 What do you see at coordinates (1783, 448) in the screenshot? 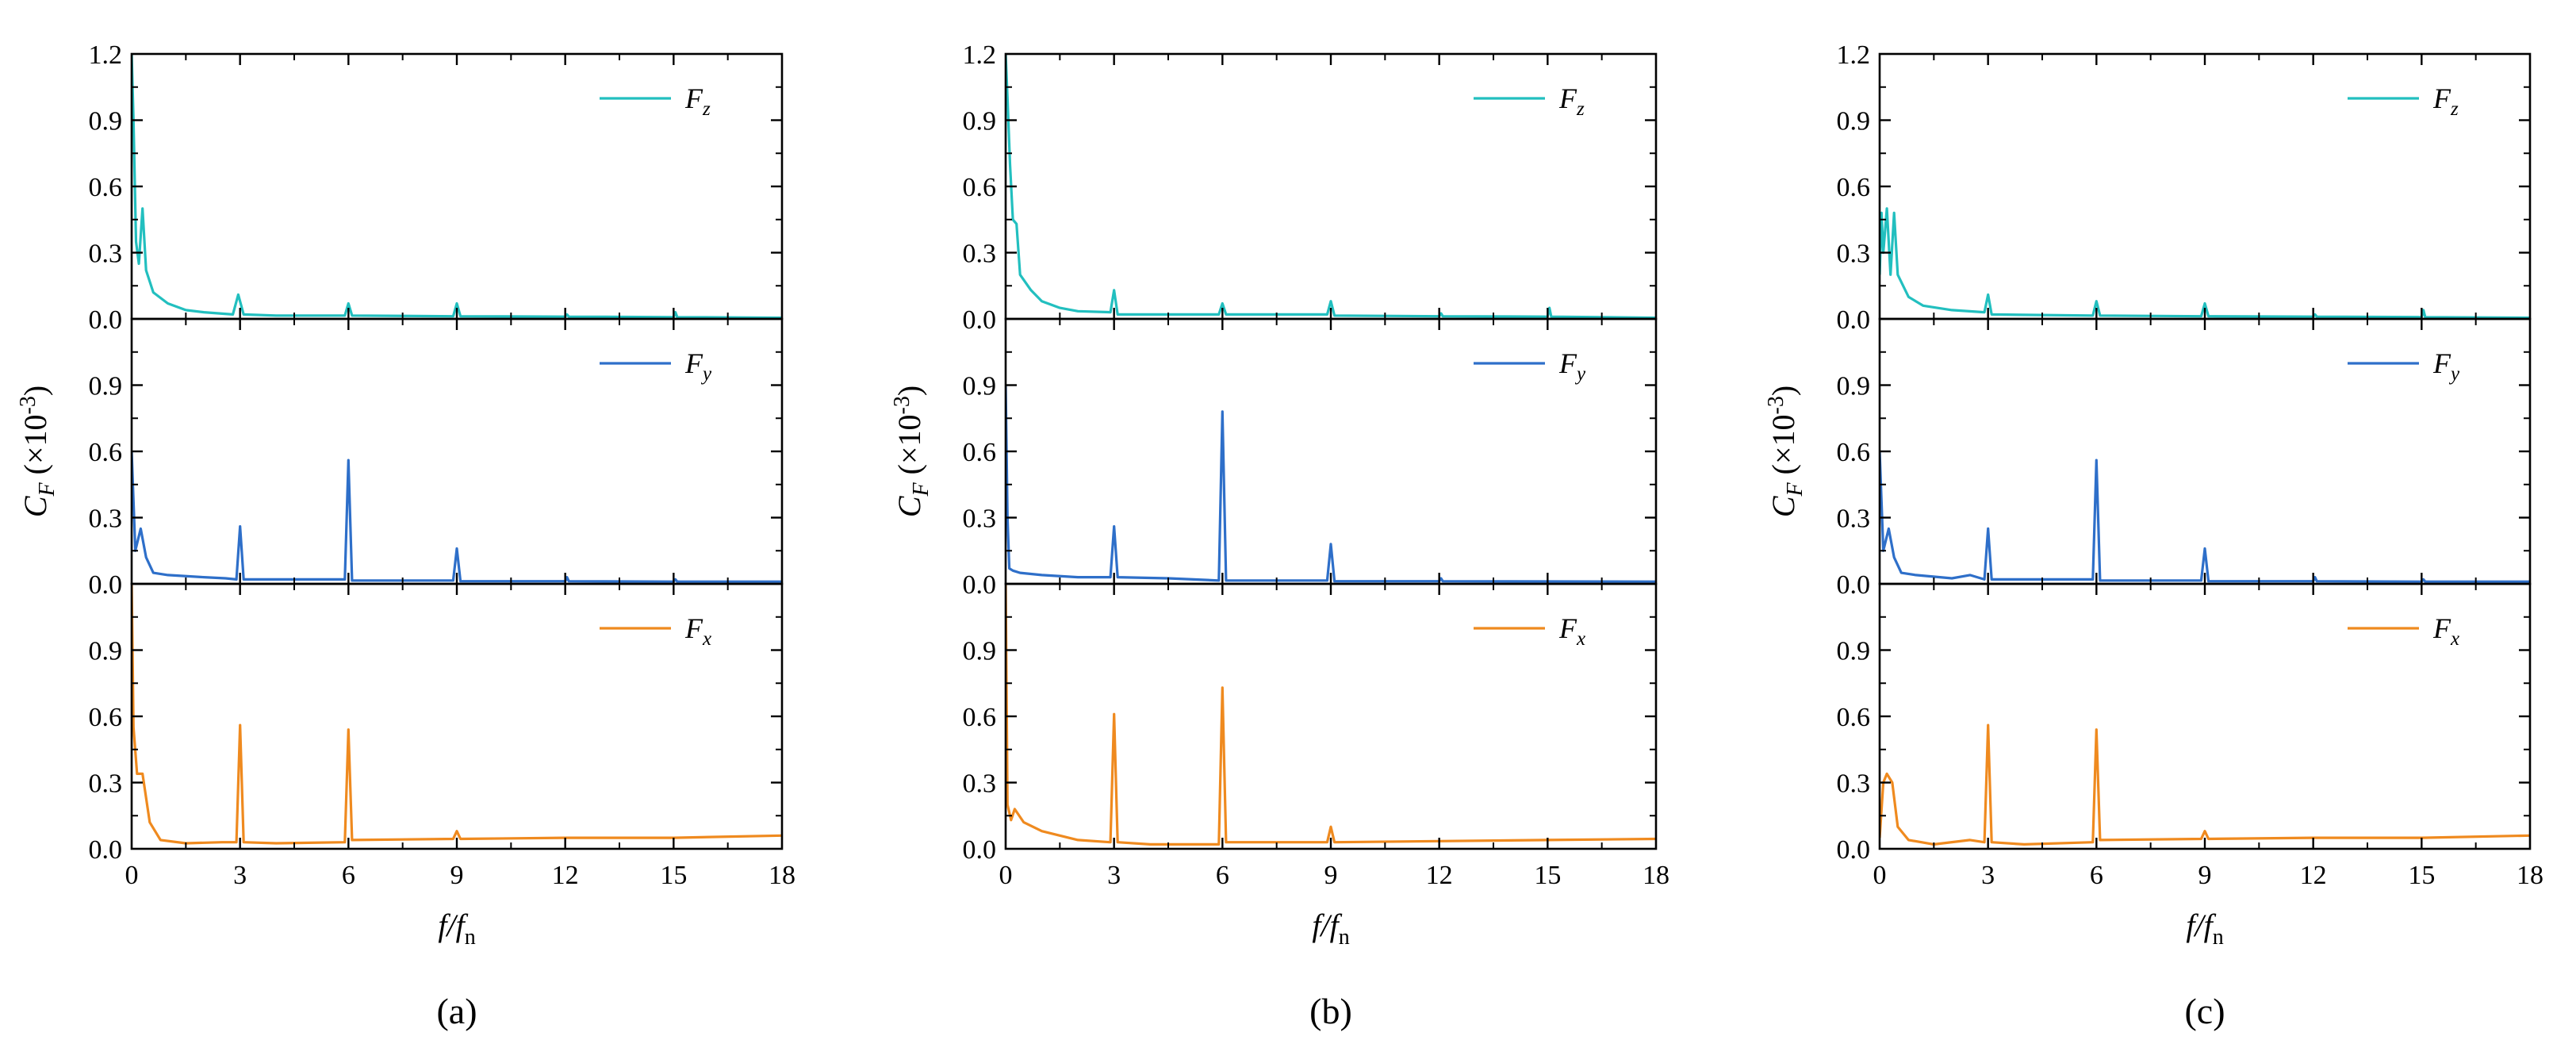
I see `y-axis-label-unit: (×10` at bounding box center [1783, 448].